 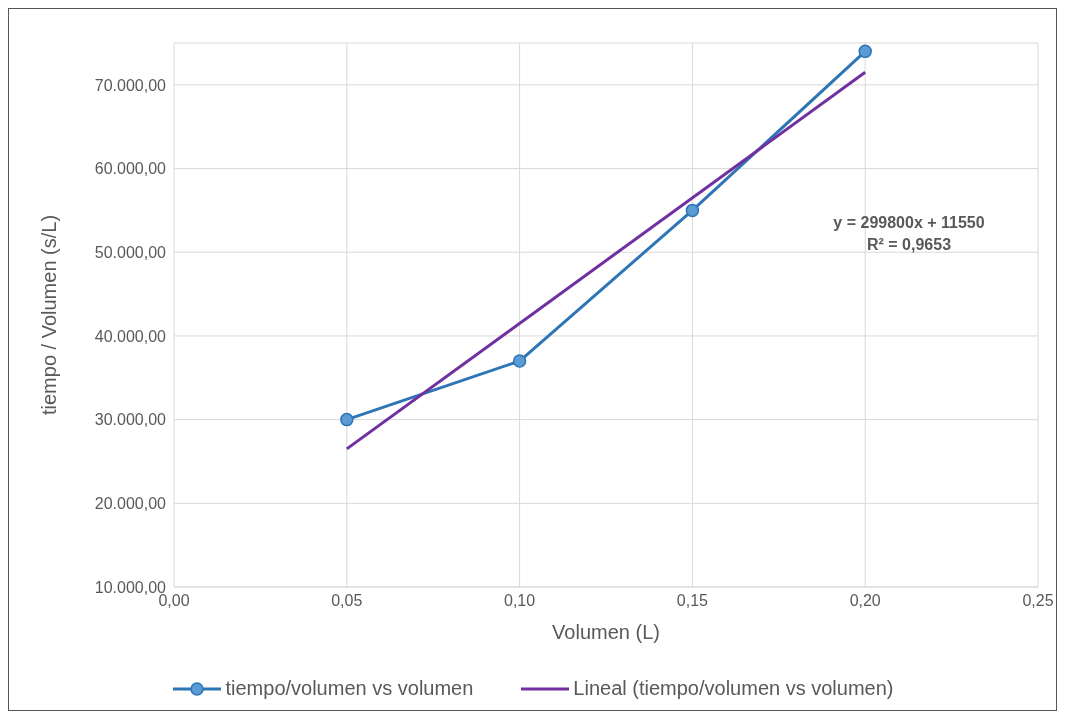 What do you see at coordinates (909, 223) in the screenshot?
I see `annotation: y = 299800x + 11550` at bounding box center [909, 223].